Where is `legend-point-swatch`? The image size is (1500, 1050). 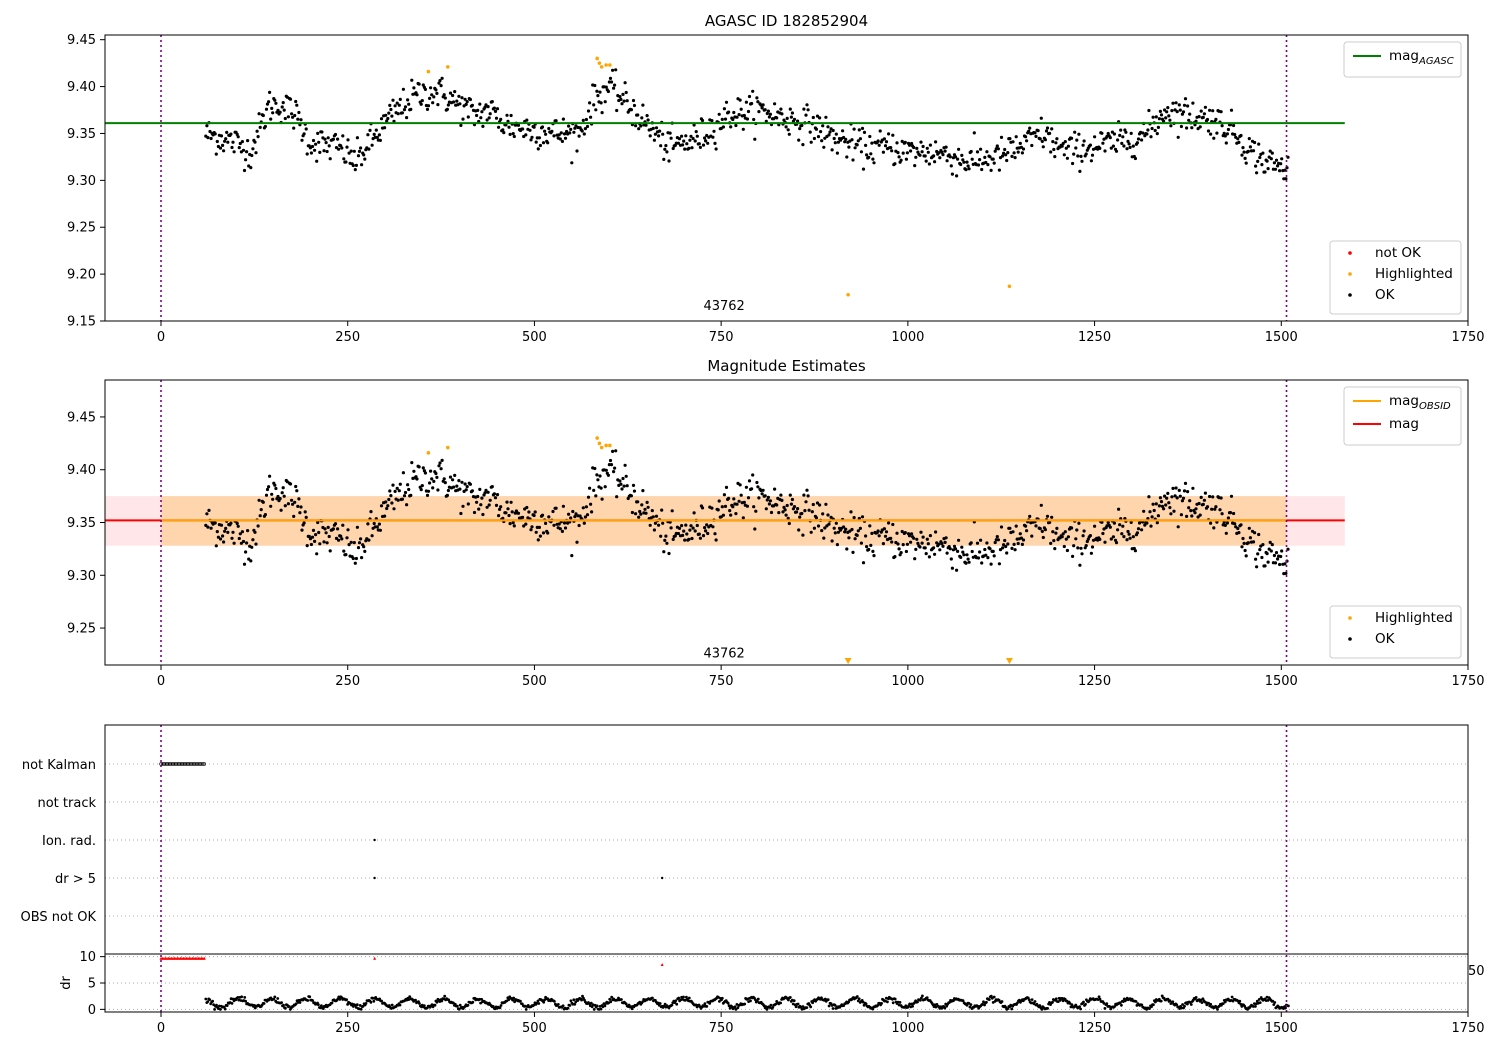 legend-point-swatch is located at coordinates (1350, 253).